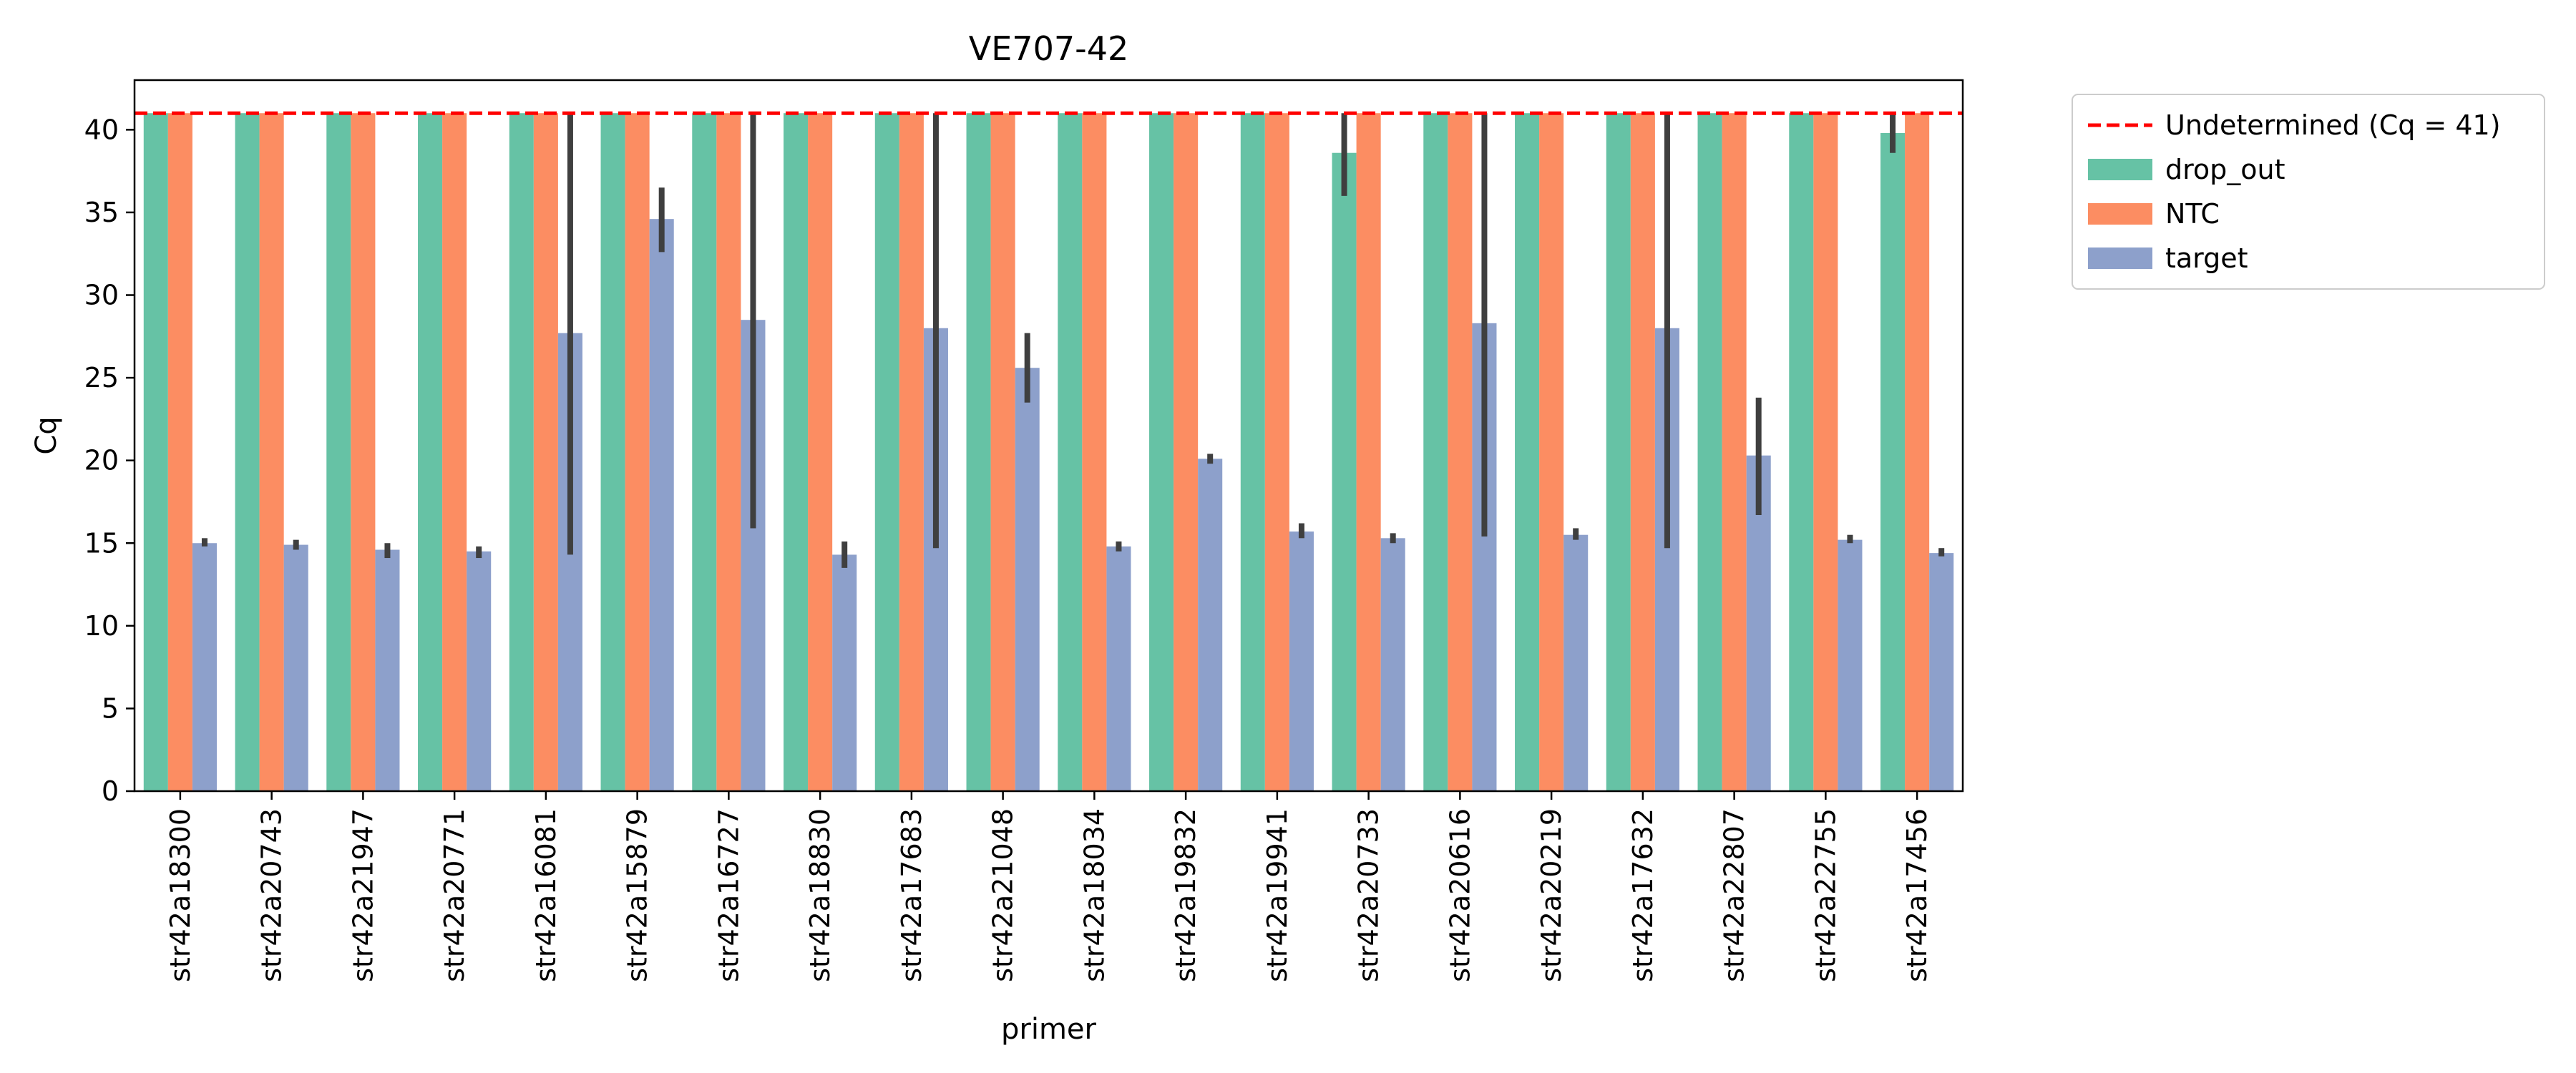  Describe the element at coordinates (704, 453) in the screenshot. I see `bar-drop_out-str42a16727` at that location.